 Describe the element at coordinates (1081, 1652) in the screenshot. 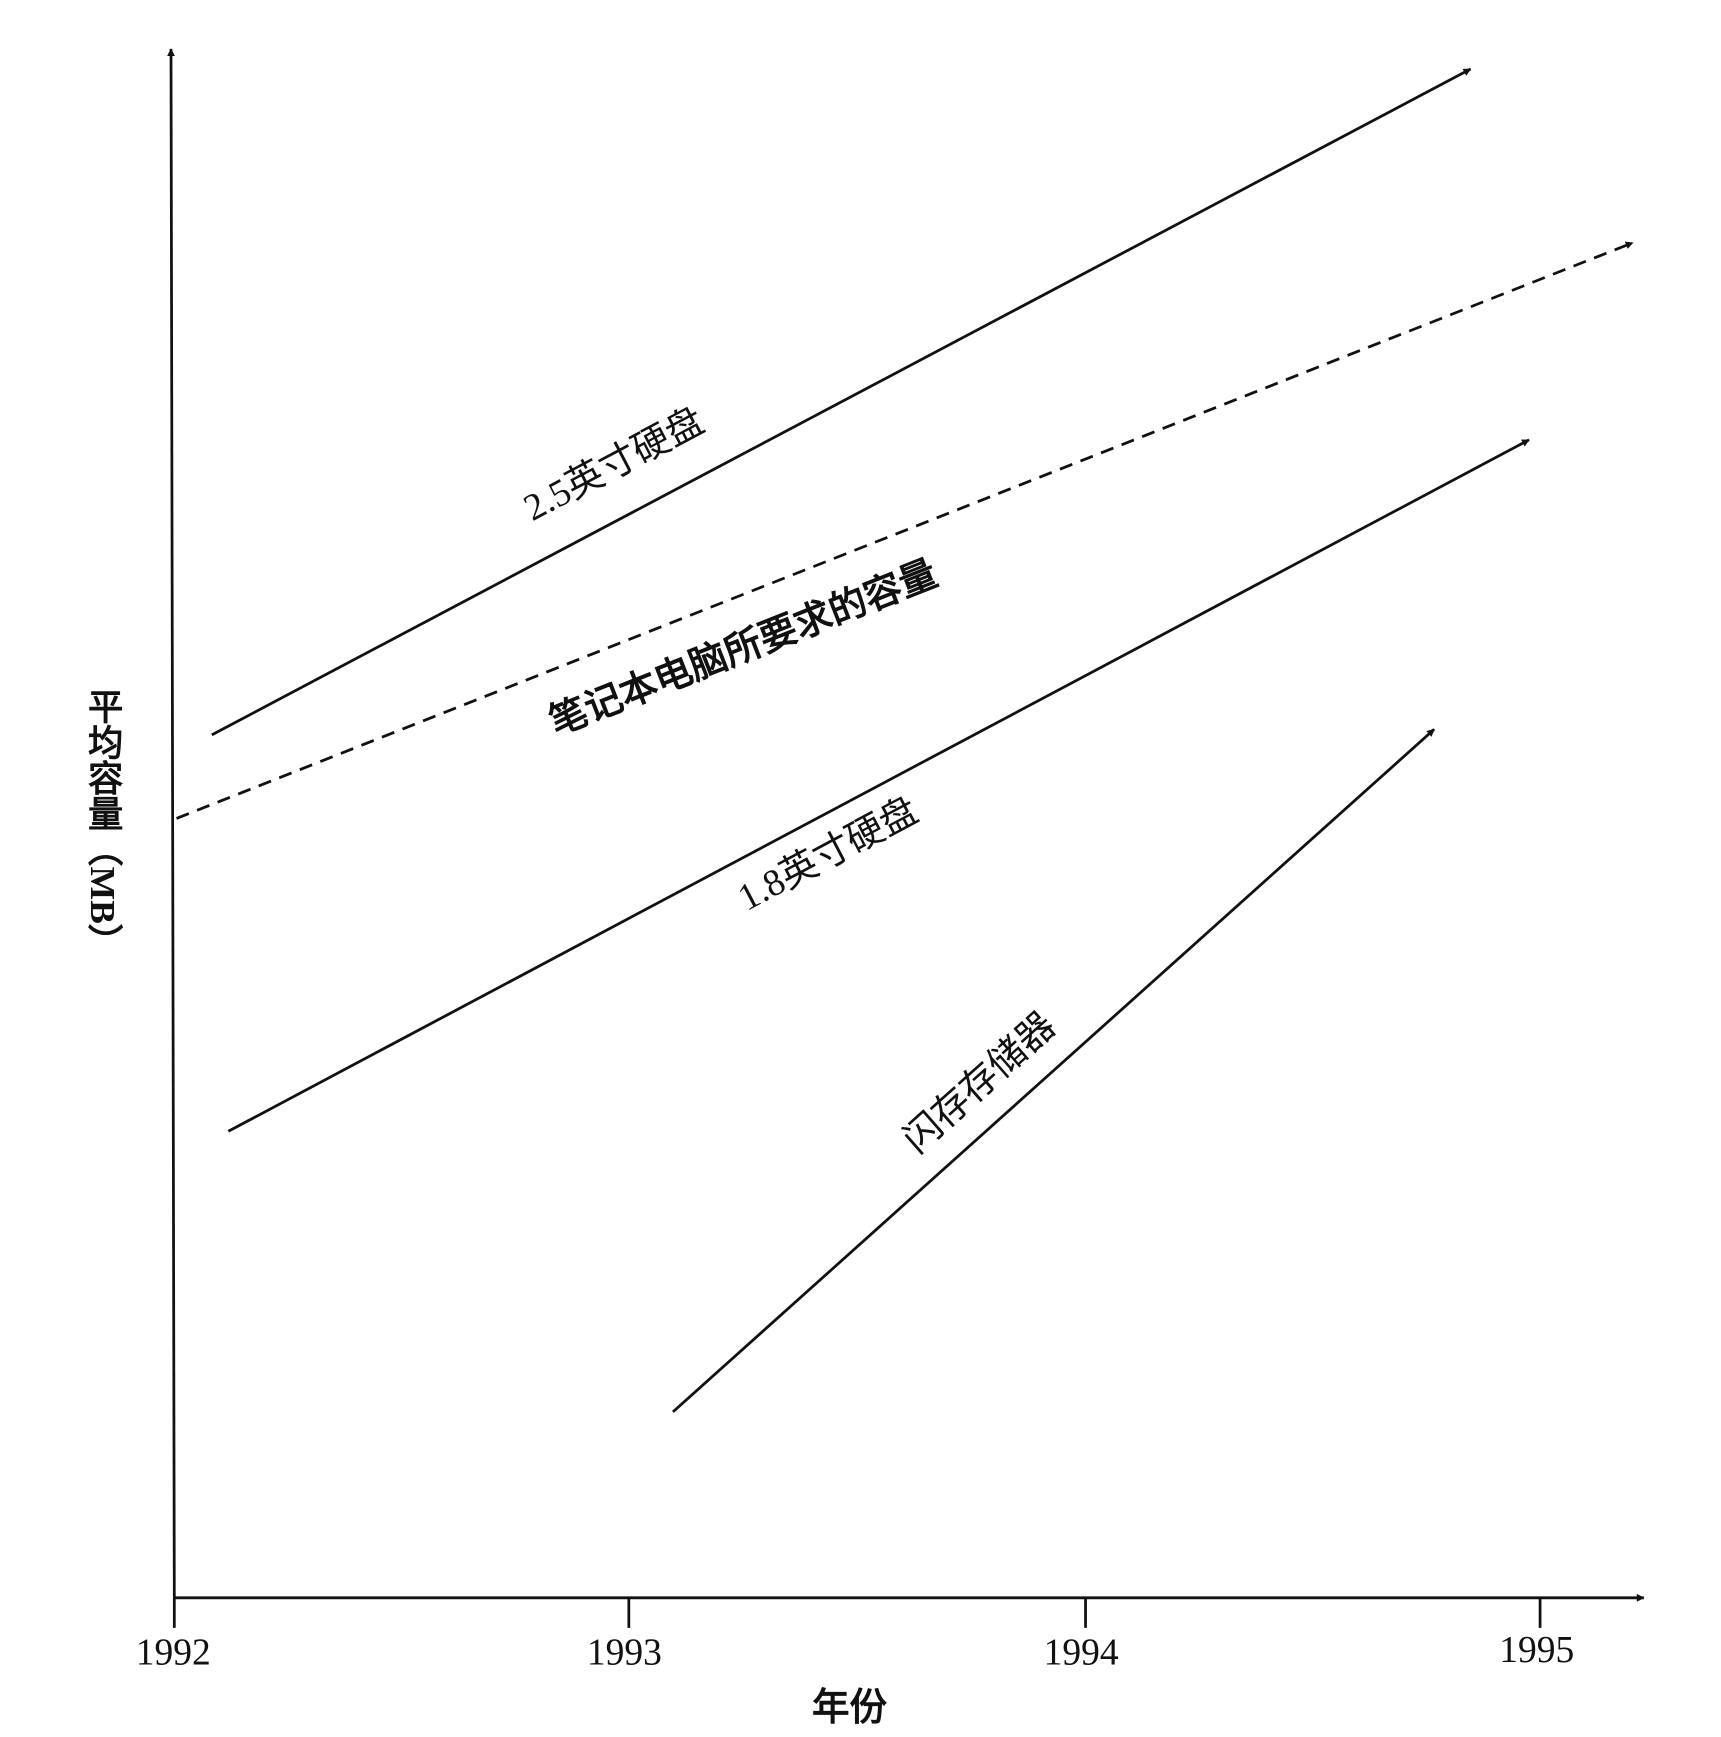

I see `x-tick-label: 1994` at that location.